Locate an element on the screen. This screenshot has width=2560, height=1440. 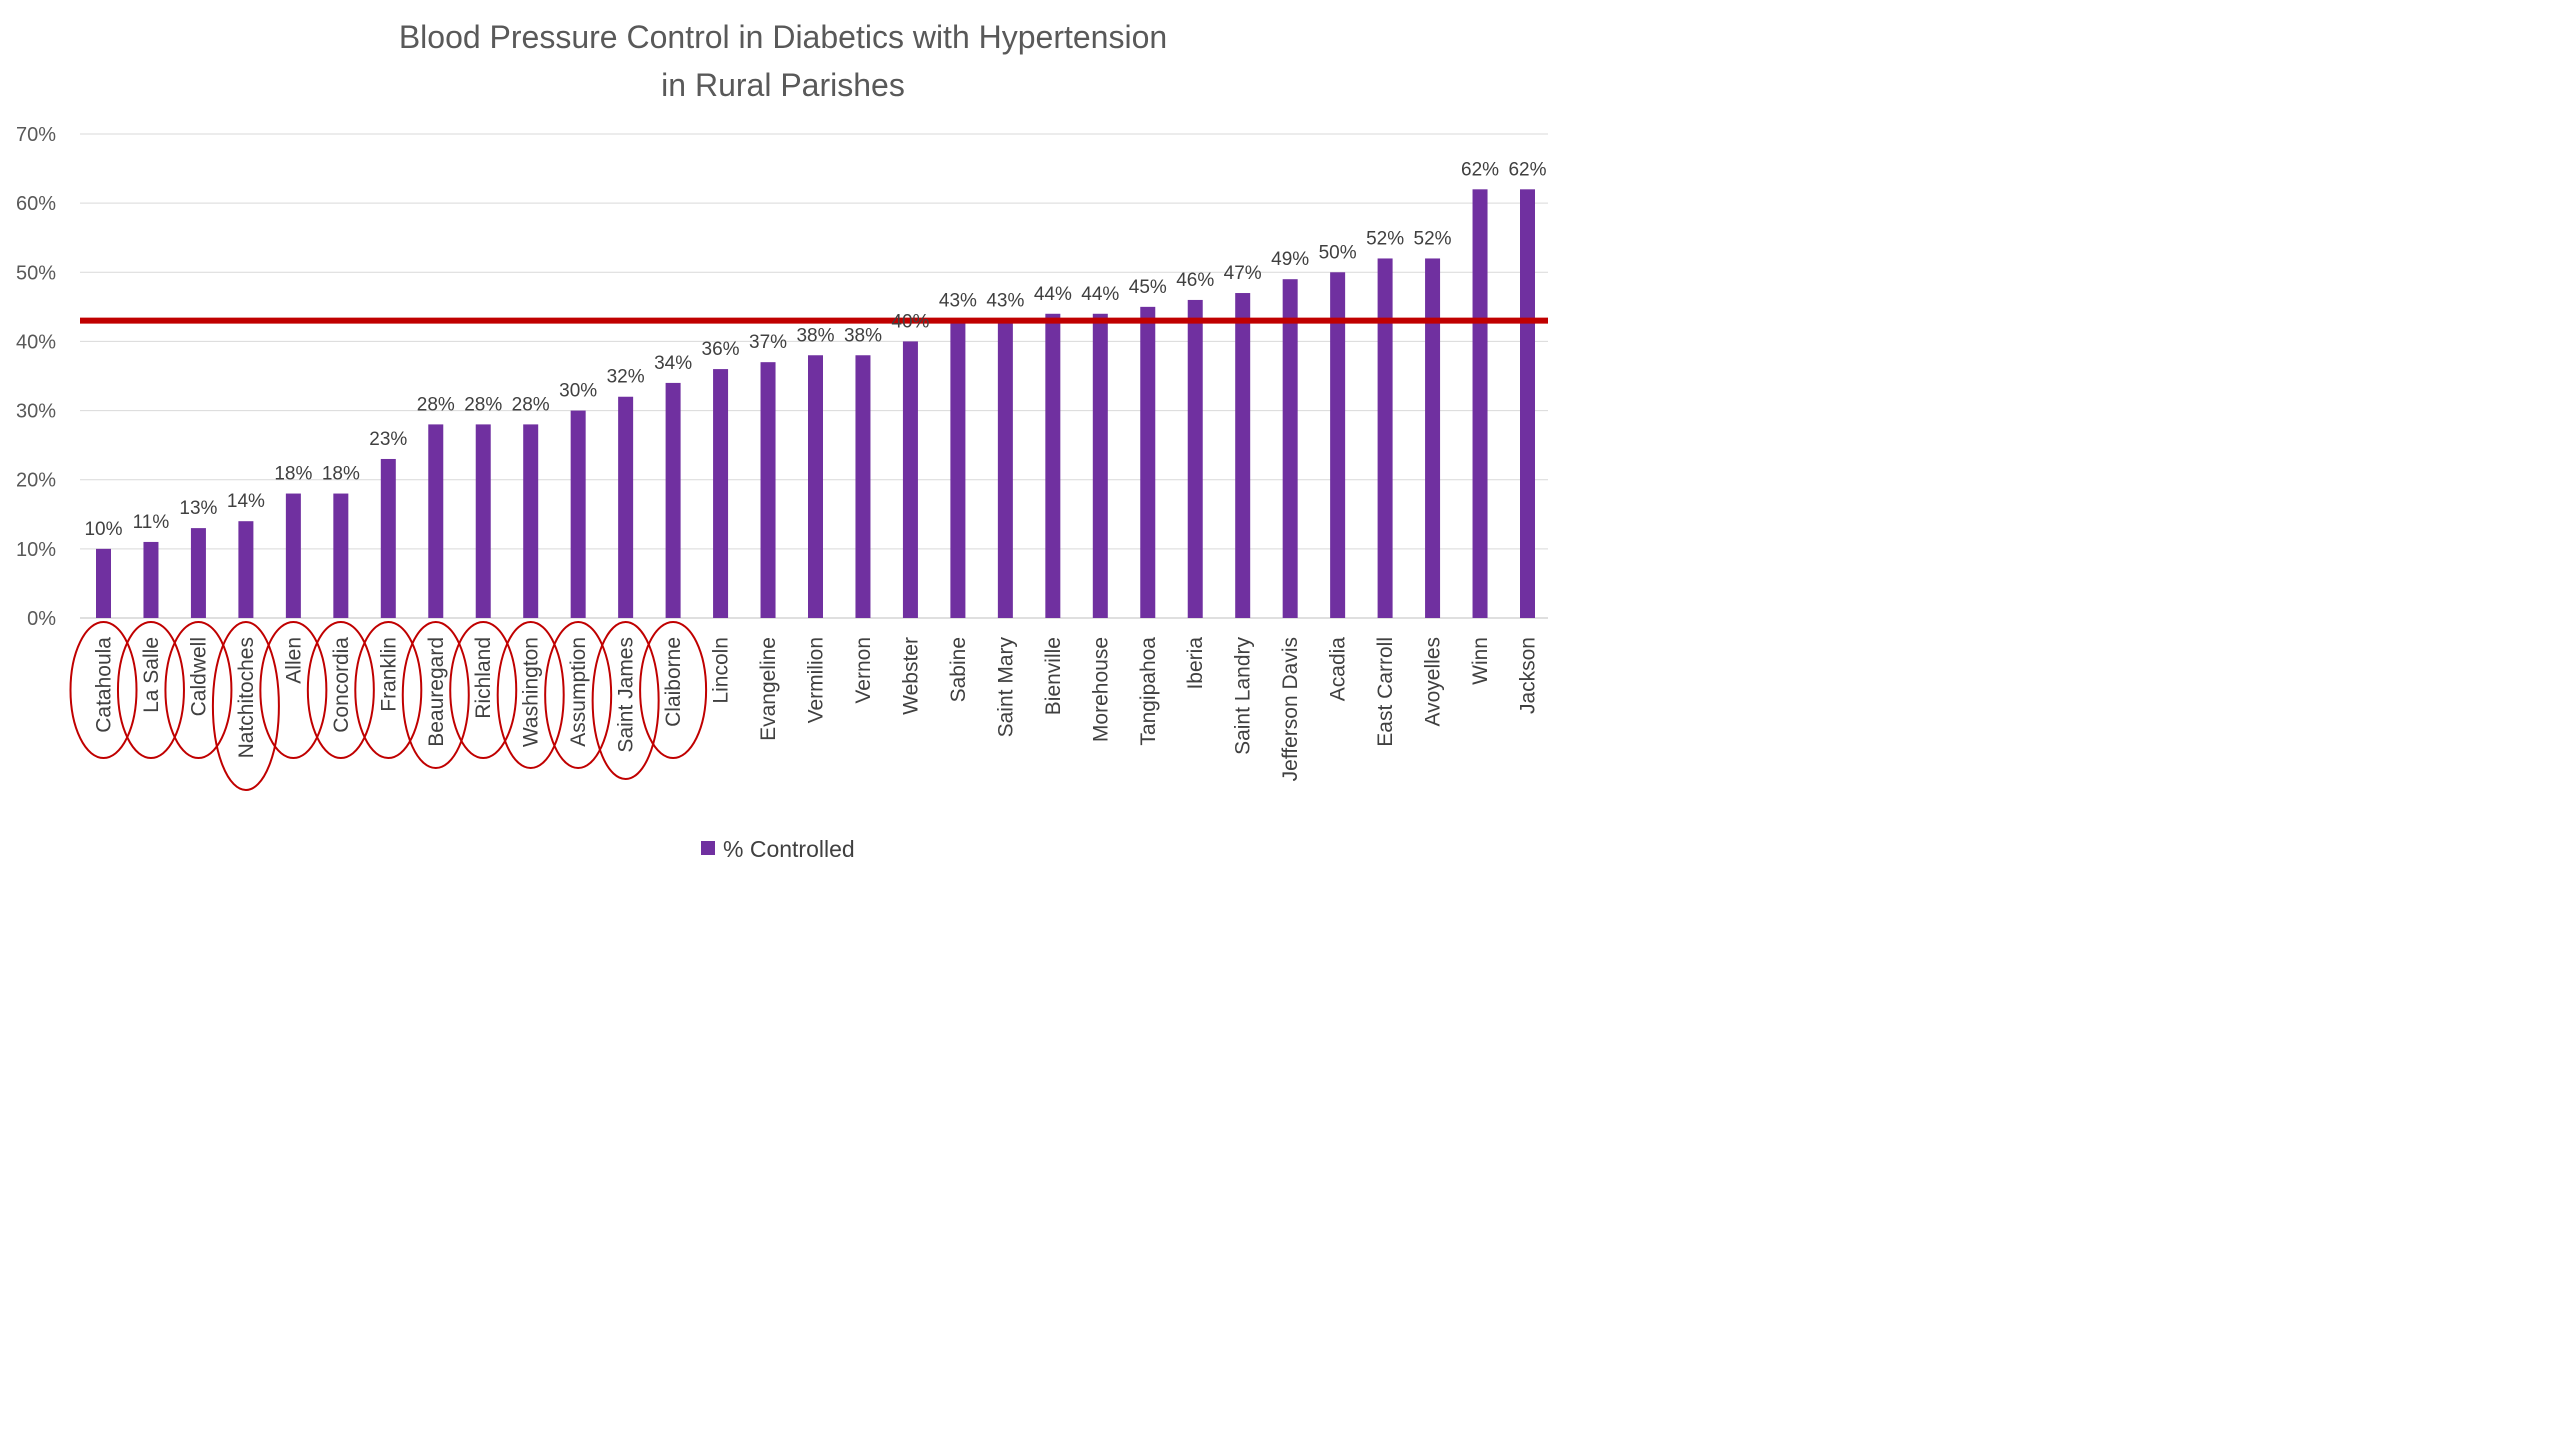
category-label: Iberia is located at coordinates (1195, 663).